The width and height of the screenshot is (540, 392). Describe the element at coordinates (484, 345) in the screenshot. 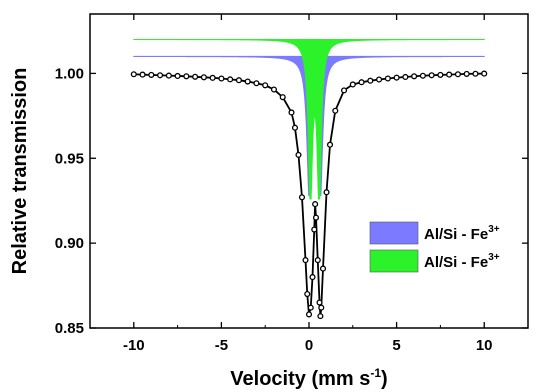

I see `x-tick-label-4: 10` at that location.